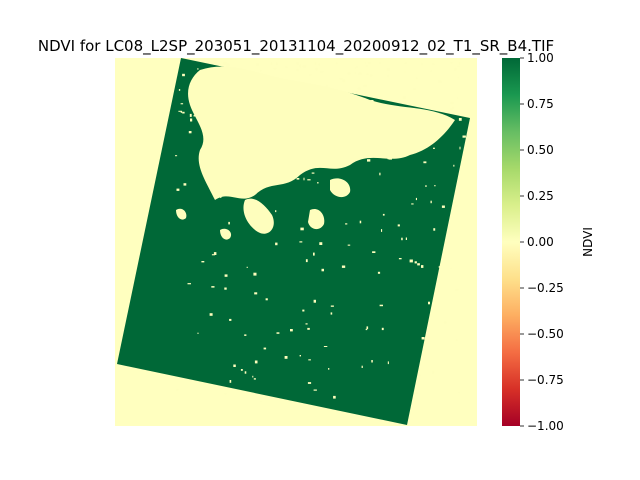  I want to click on colorbar, so click(511, 242).